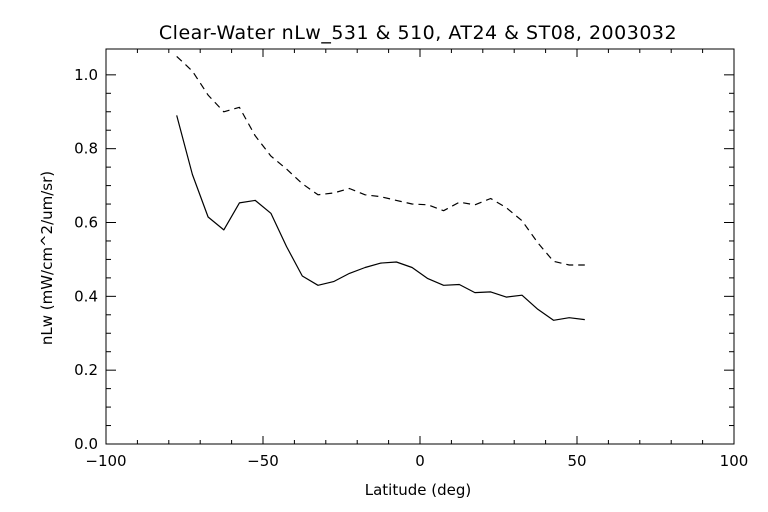 Image resolution: width=768 pixels, height=512 pixels. What do you see at coordinates (734, 461) in the screenshot?
I see `x-tick-label: 100` at bounding box center [734, 461].